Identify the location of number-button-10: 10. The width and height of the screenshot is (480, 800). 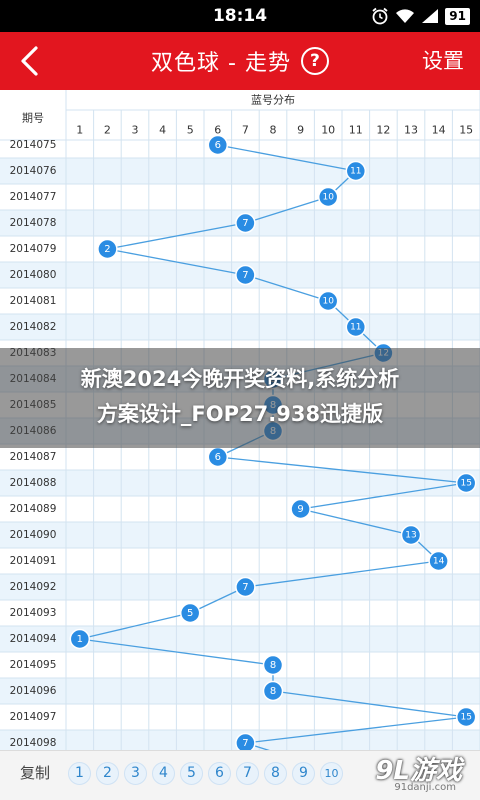
(331, 773).